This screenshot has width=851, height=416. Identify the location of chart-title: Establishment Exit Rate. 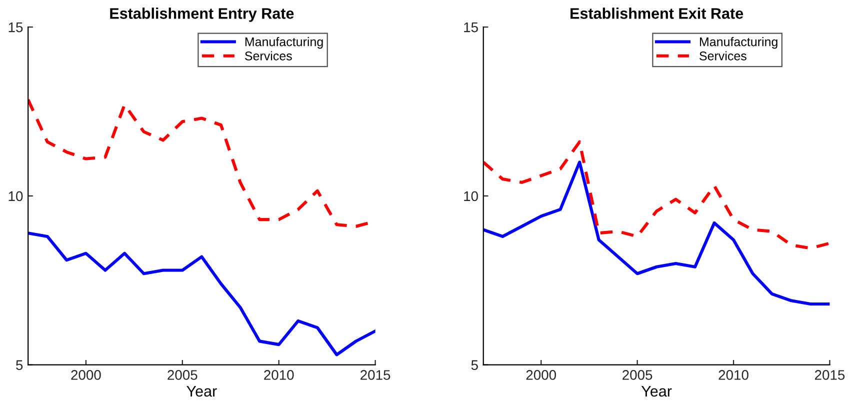
(657, 13).